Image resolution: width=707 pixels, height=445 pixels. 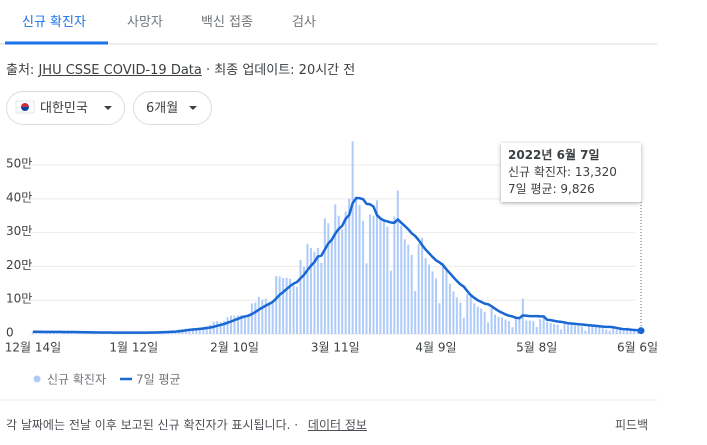 I want to click on tooltip-line: 신규 확진자: 13,320, so click(x=562, y=172).